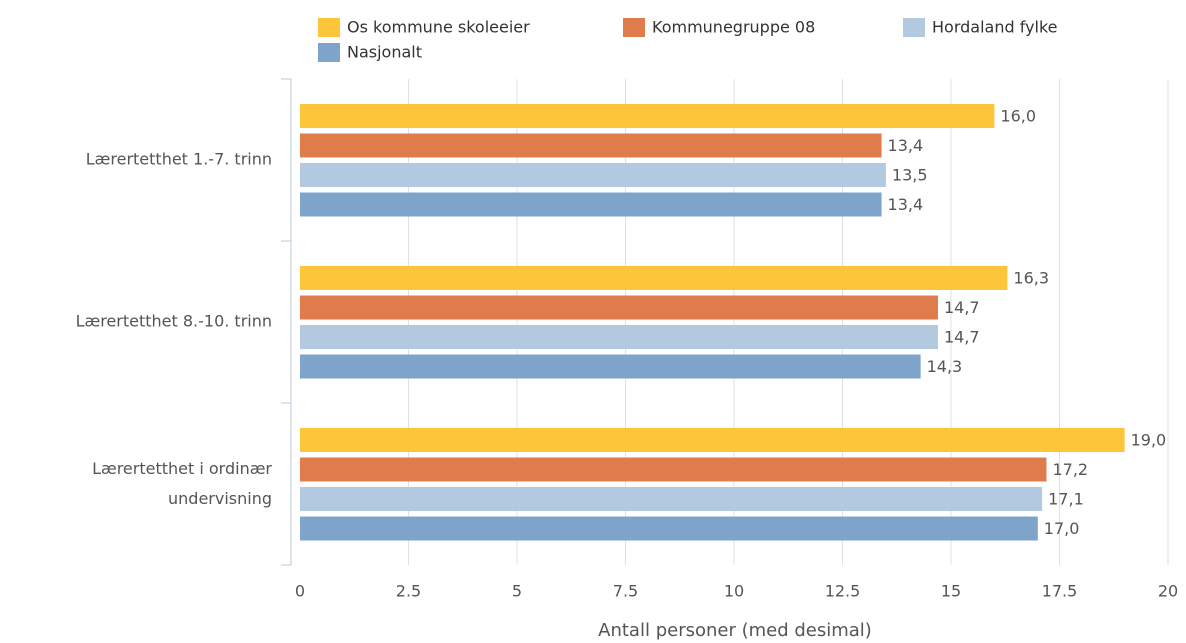 The width and height of the screenshot is (1186, 643). What do you see at coordinates (995, 27) in the screenshot?
I see `legend-label: Hordaland fylke` at bounding box center [995, 27].